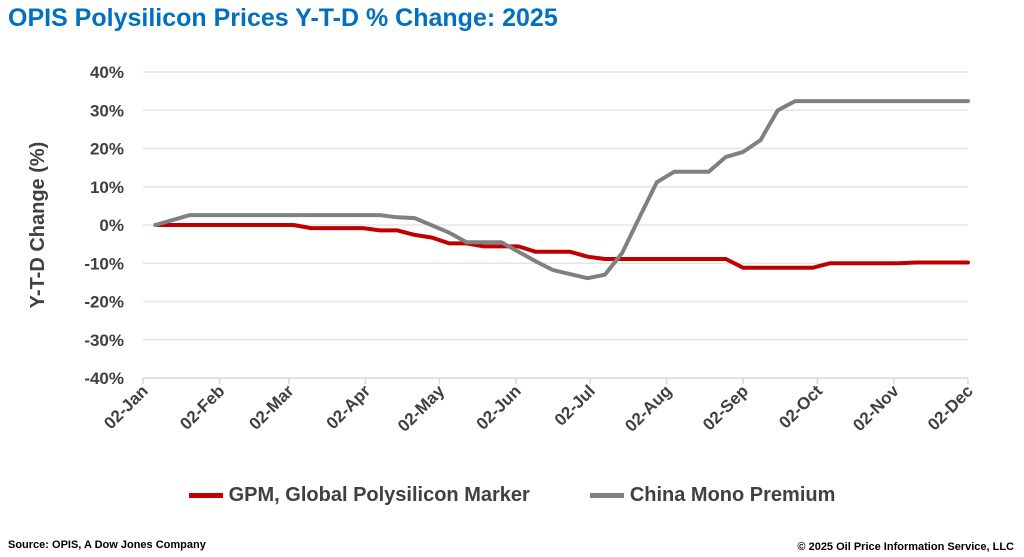  What do you see at coordinates (202, 407) in the screenshot?
I see `x-tick-label: 02-Feb` at bounding box center [202, 407].